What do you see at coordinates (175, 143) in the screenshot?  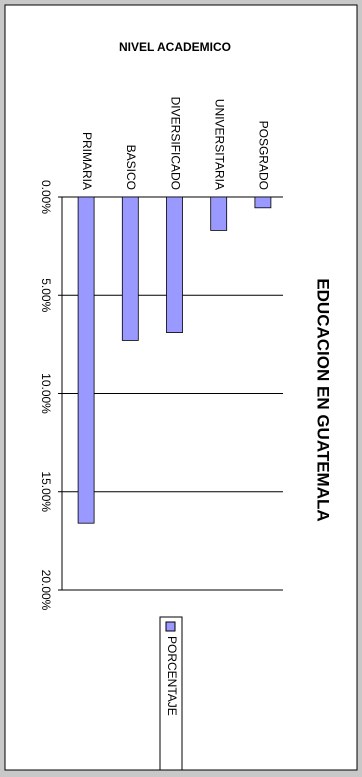 I see `x-tick-label: DIVERSIFICADO` at bounding box center [175, 143].